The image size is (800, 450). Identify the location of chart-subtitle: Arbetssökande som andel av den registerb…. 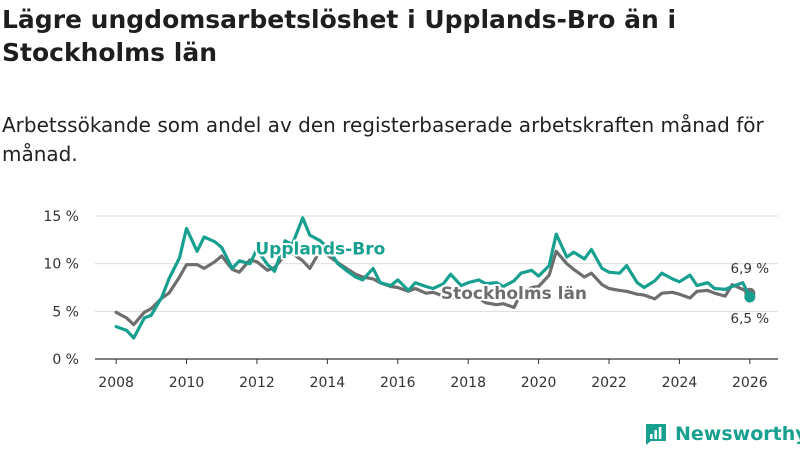
(383, 139).